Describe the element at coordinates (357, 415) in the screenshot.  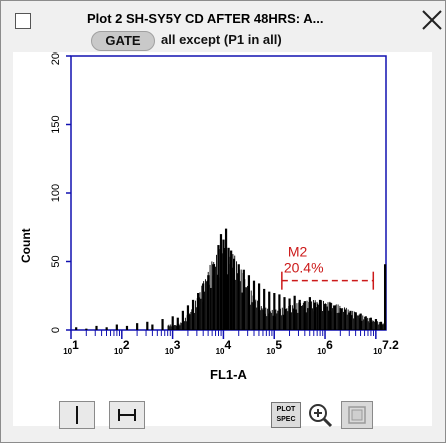
I see `fit-frame-button` at that location.